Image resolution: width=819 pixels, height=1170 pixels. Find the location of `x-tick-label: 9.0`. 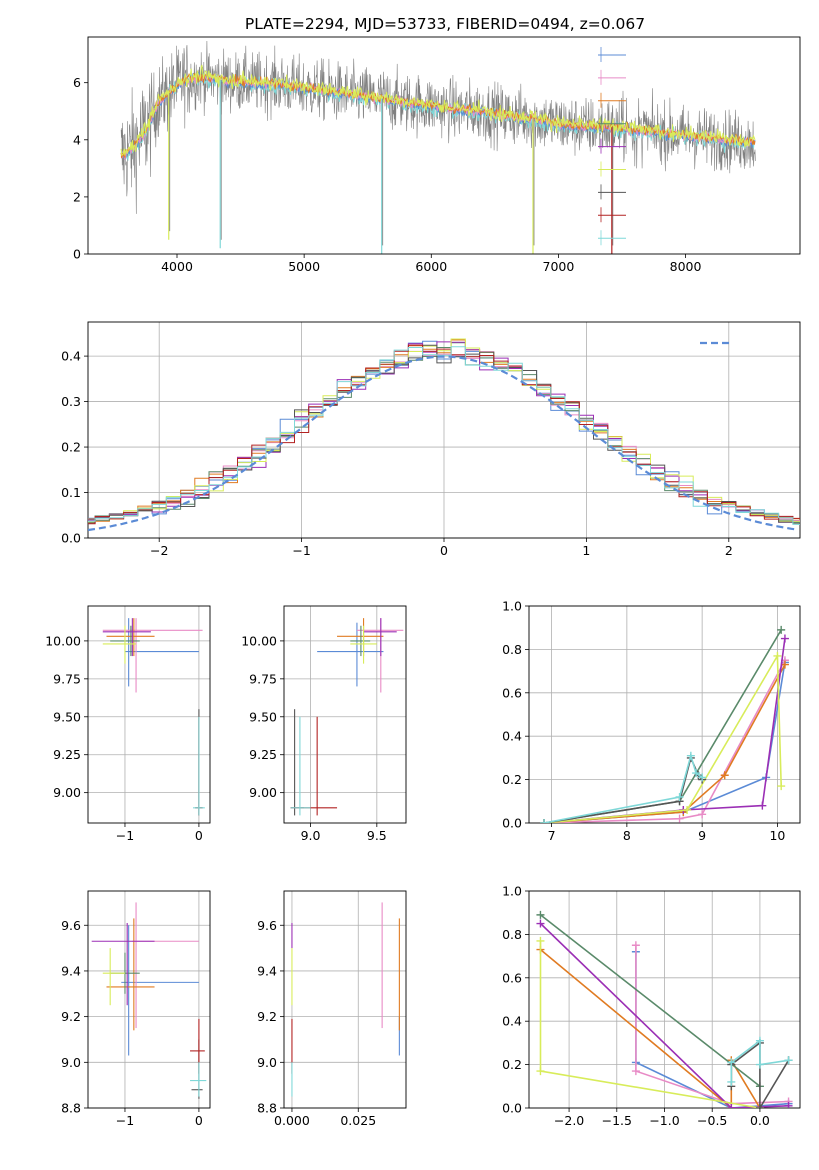

x-tick-label: 9.0 is located at coordinates (311, 835).